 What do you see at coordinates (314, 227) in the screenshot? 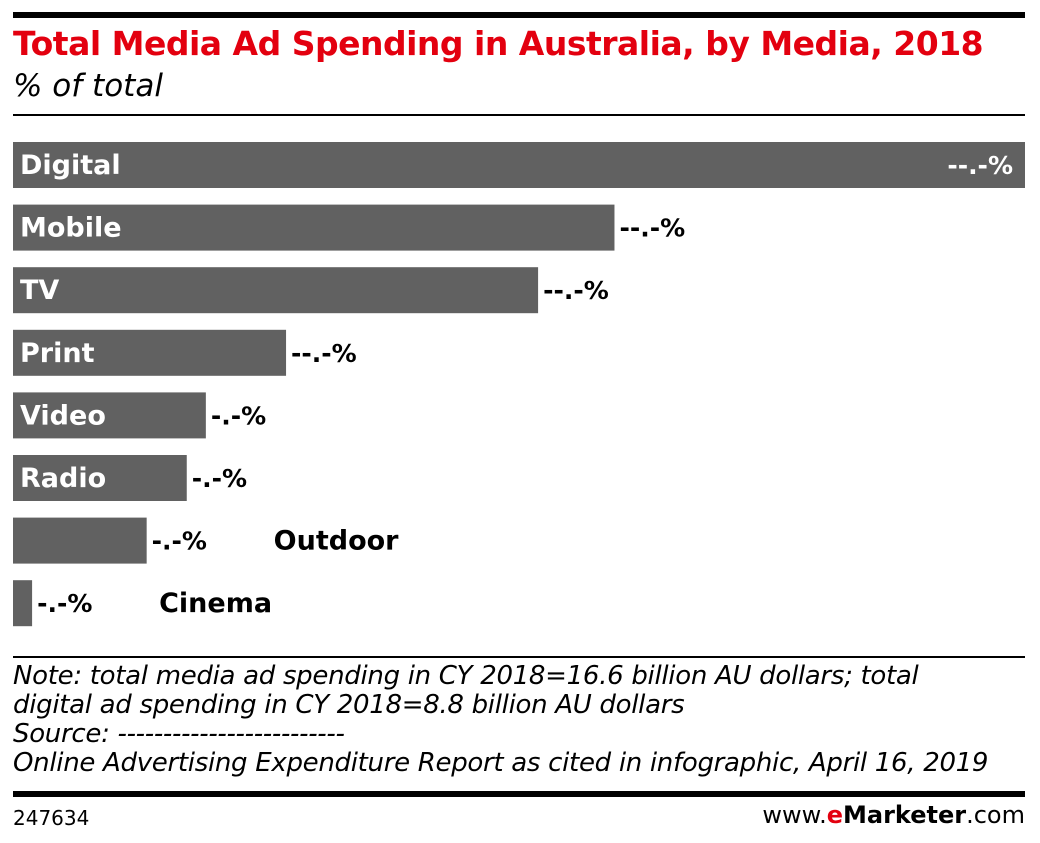
I see `bar-mobile` at bounding box center [314, 227].